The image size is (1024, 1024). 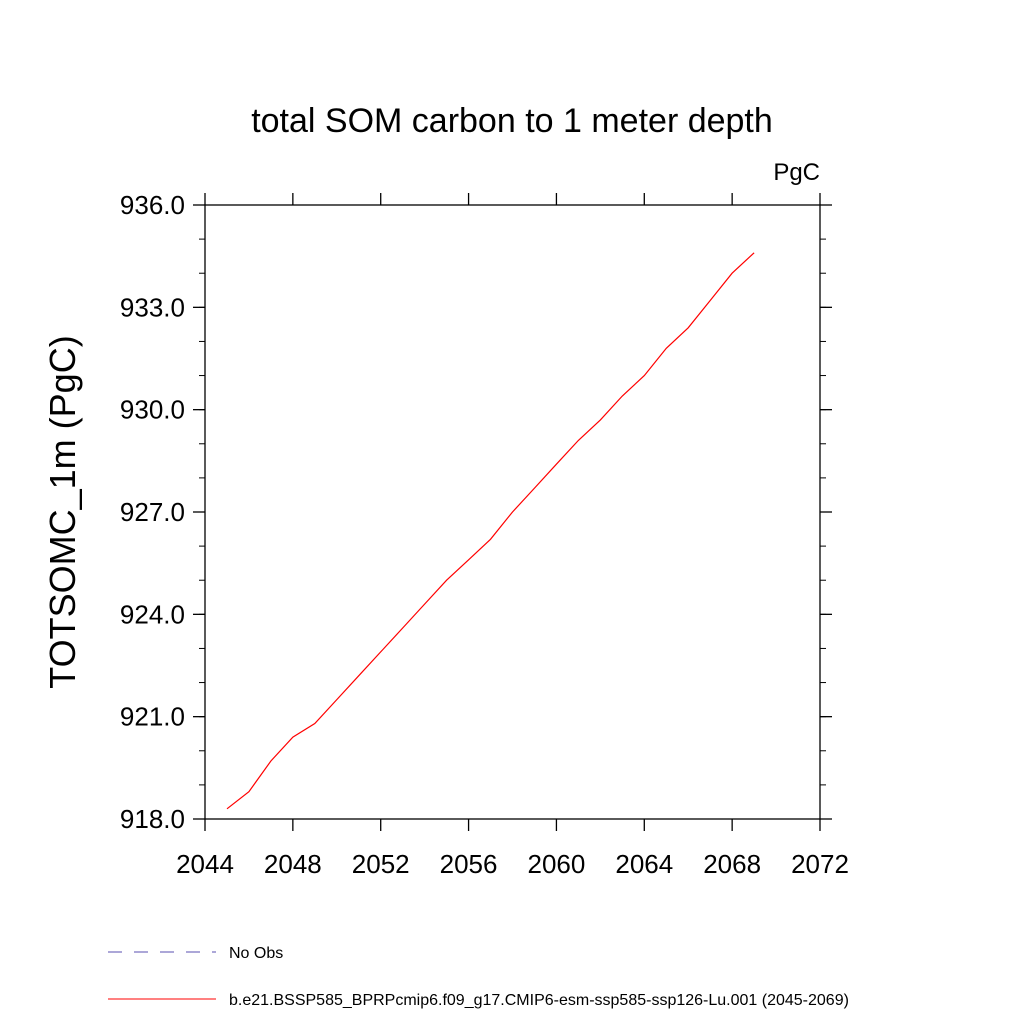 What do you see at coordinates (732, 864) in the screenshot?
I see `x-tick-label: 2068` at bounding box center [732, 864].